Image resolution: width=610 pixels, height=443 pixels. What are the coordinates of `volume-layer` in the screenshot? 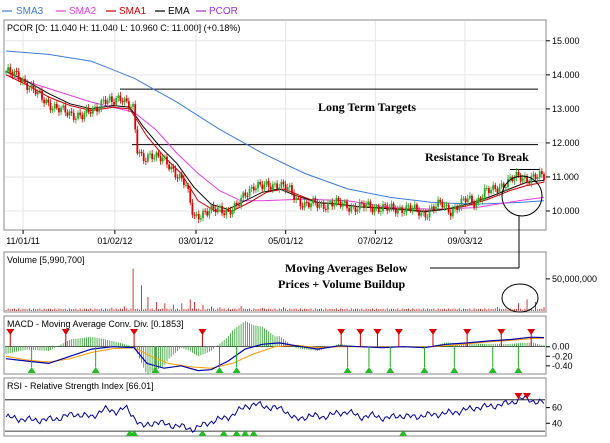 It's located at (275, 289).